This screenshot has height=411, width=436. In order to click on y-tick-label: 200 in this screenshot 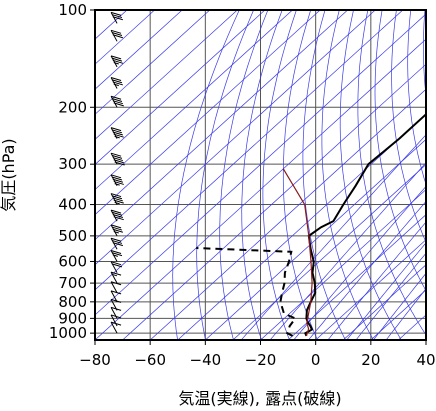, I will do `click(72, 107)`.